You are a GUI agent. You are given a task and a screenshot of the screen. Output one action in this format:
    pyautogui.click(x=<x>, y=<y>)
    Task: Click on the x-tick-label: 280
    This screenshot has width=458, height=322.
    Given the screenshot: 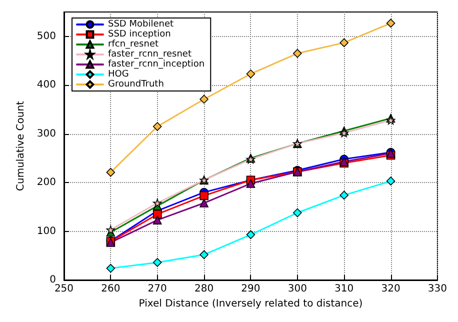 What is the action you would take?
    pyautogui.click(x=204, y=289)
    